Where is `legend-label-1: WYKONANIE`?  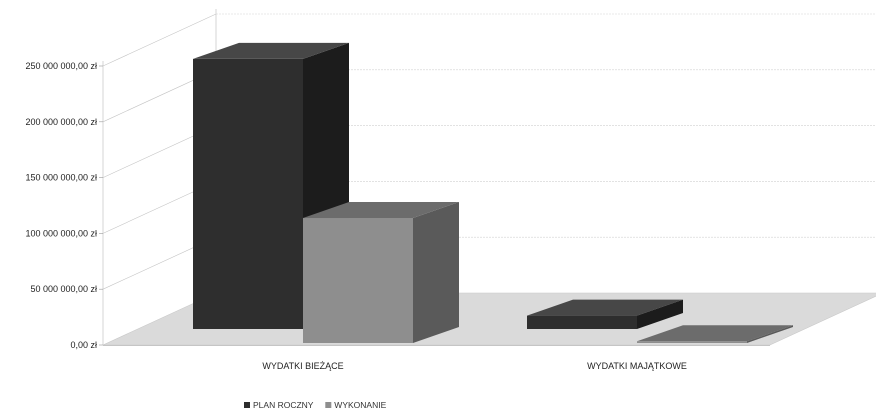 legend-label-1: WYKONANIE is located at coordinates (360, 405).